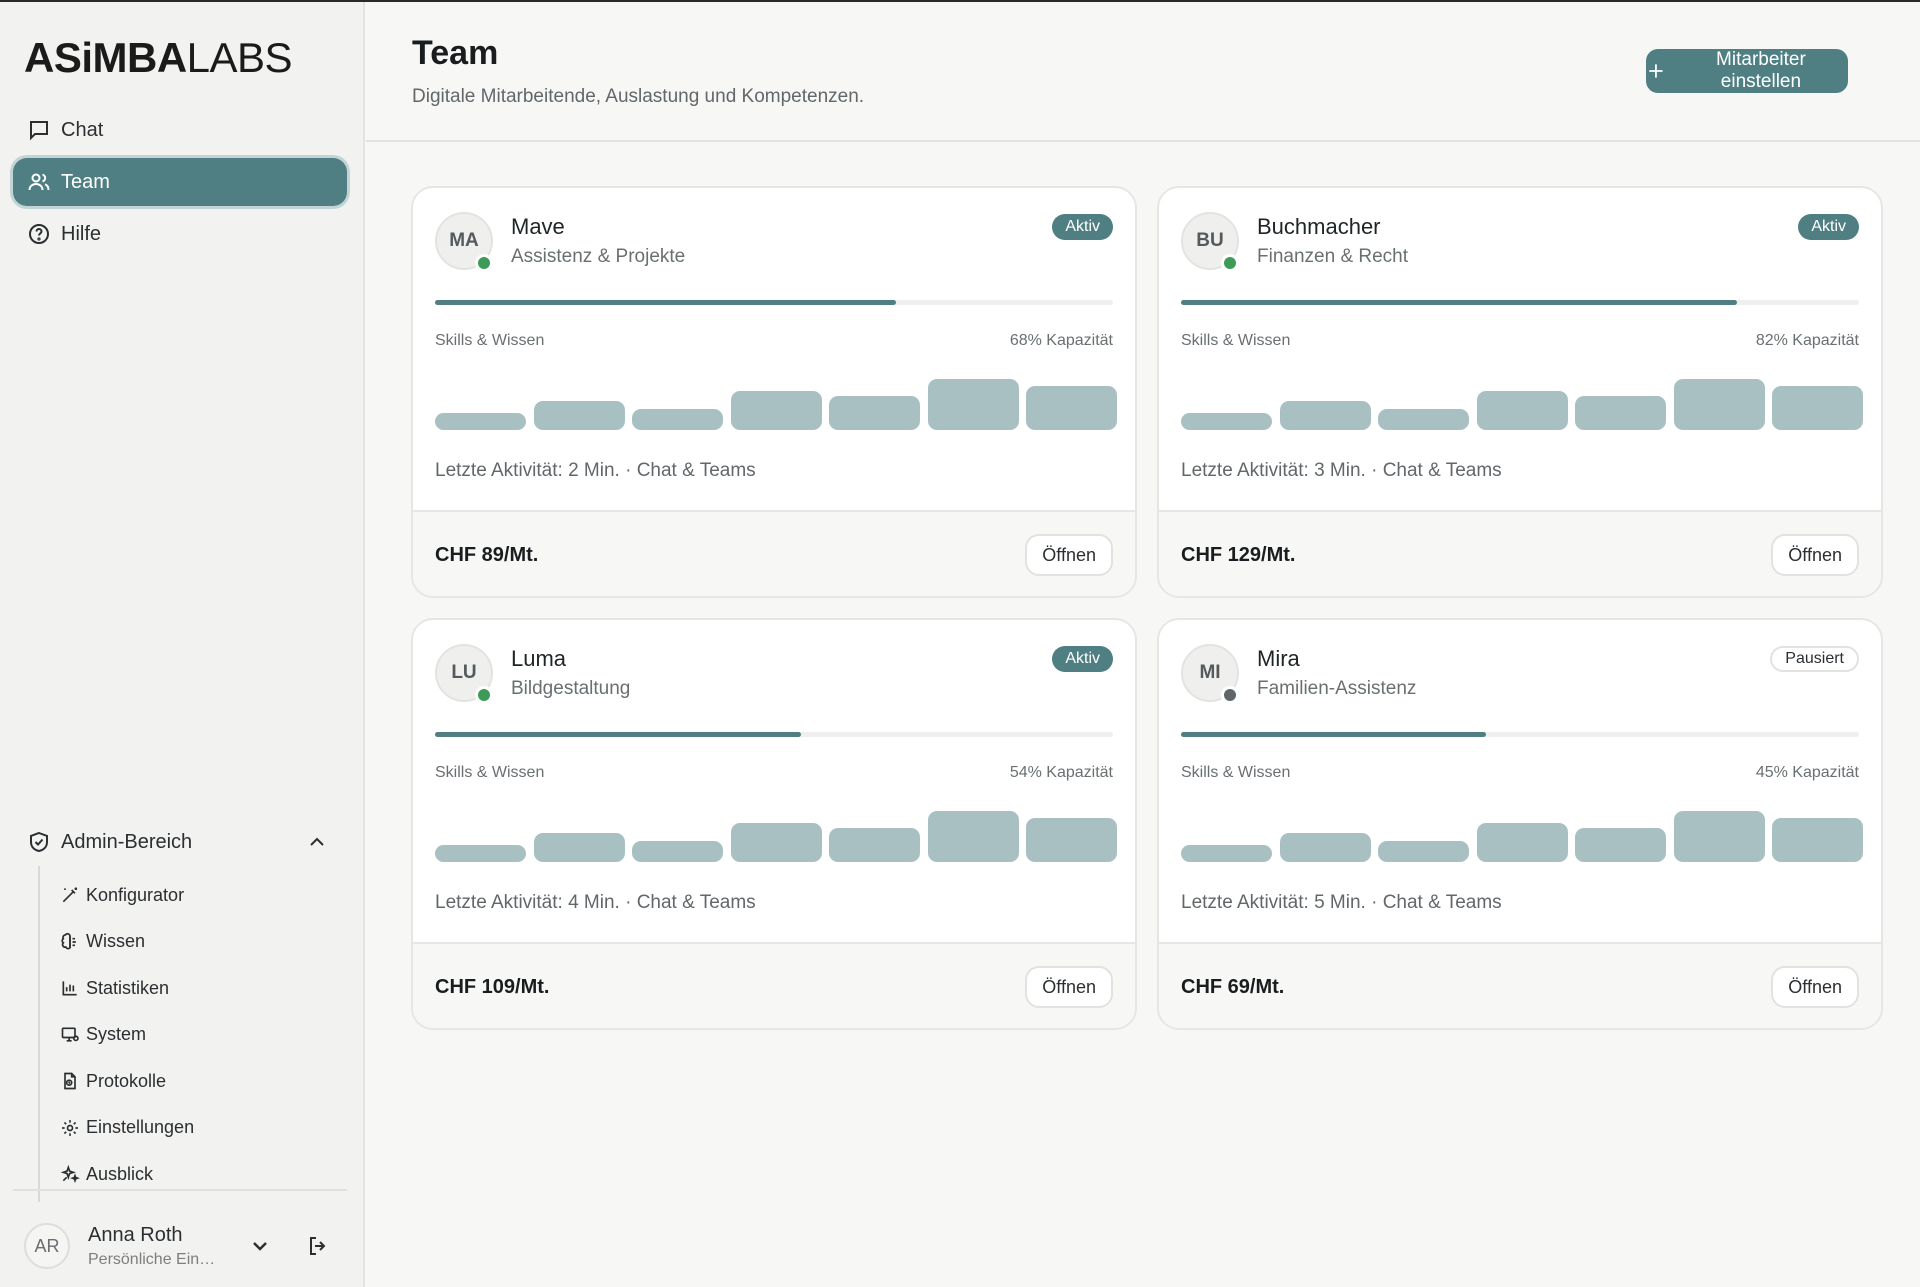 This screenshot has width=1920, height=1287. Describe the element at coordinates (127, 841) in the screenshot. I see `admin-section-title: Admin-Bereich` at that location.